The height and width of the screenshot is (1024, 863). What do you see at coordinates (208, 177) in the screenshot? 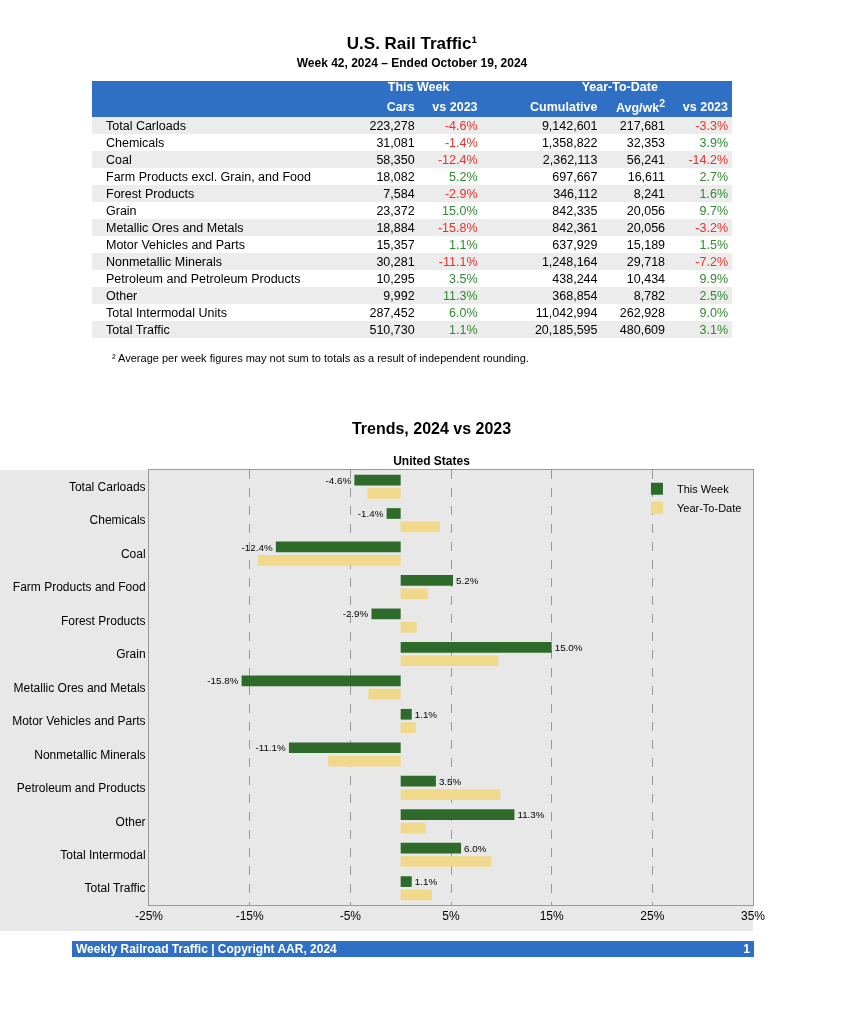
I see `category-label: Farm Products excl. Grain, and Food` at bounding box center [208, 177].